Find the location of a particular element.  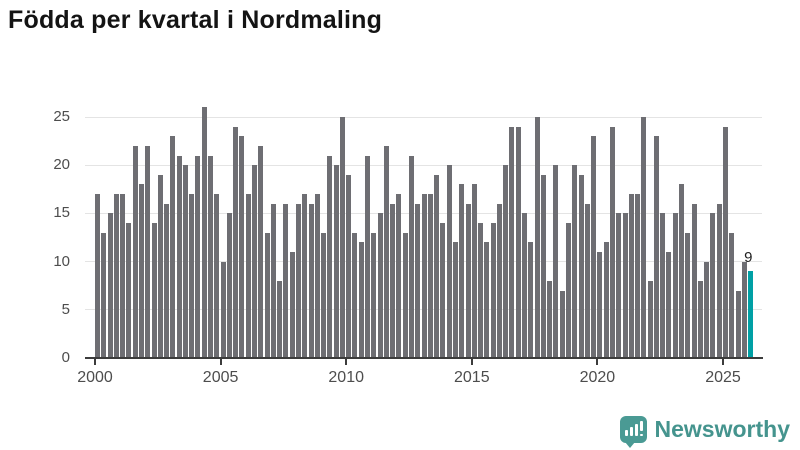

logo-exclamation-dot is located at coordinates (641, 435).